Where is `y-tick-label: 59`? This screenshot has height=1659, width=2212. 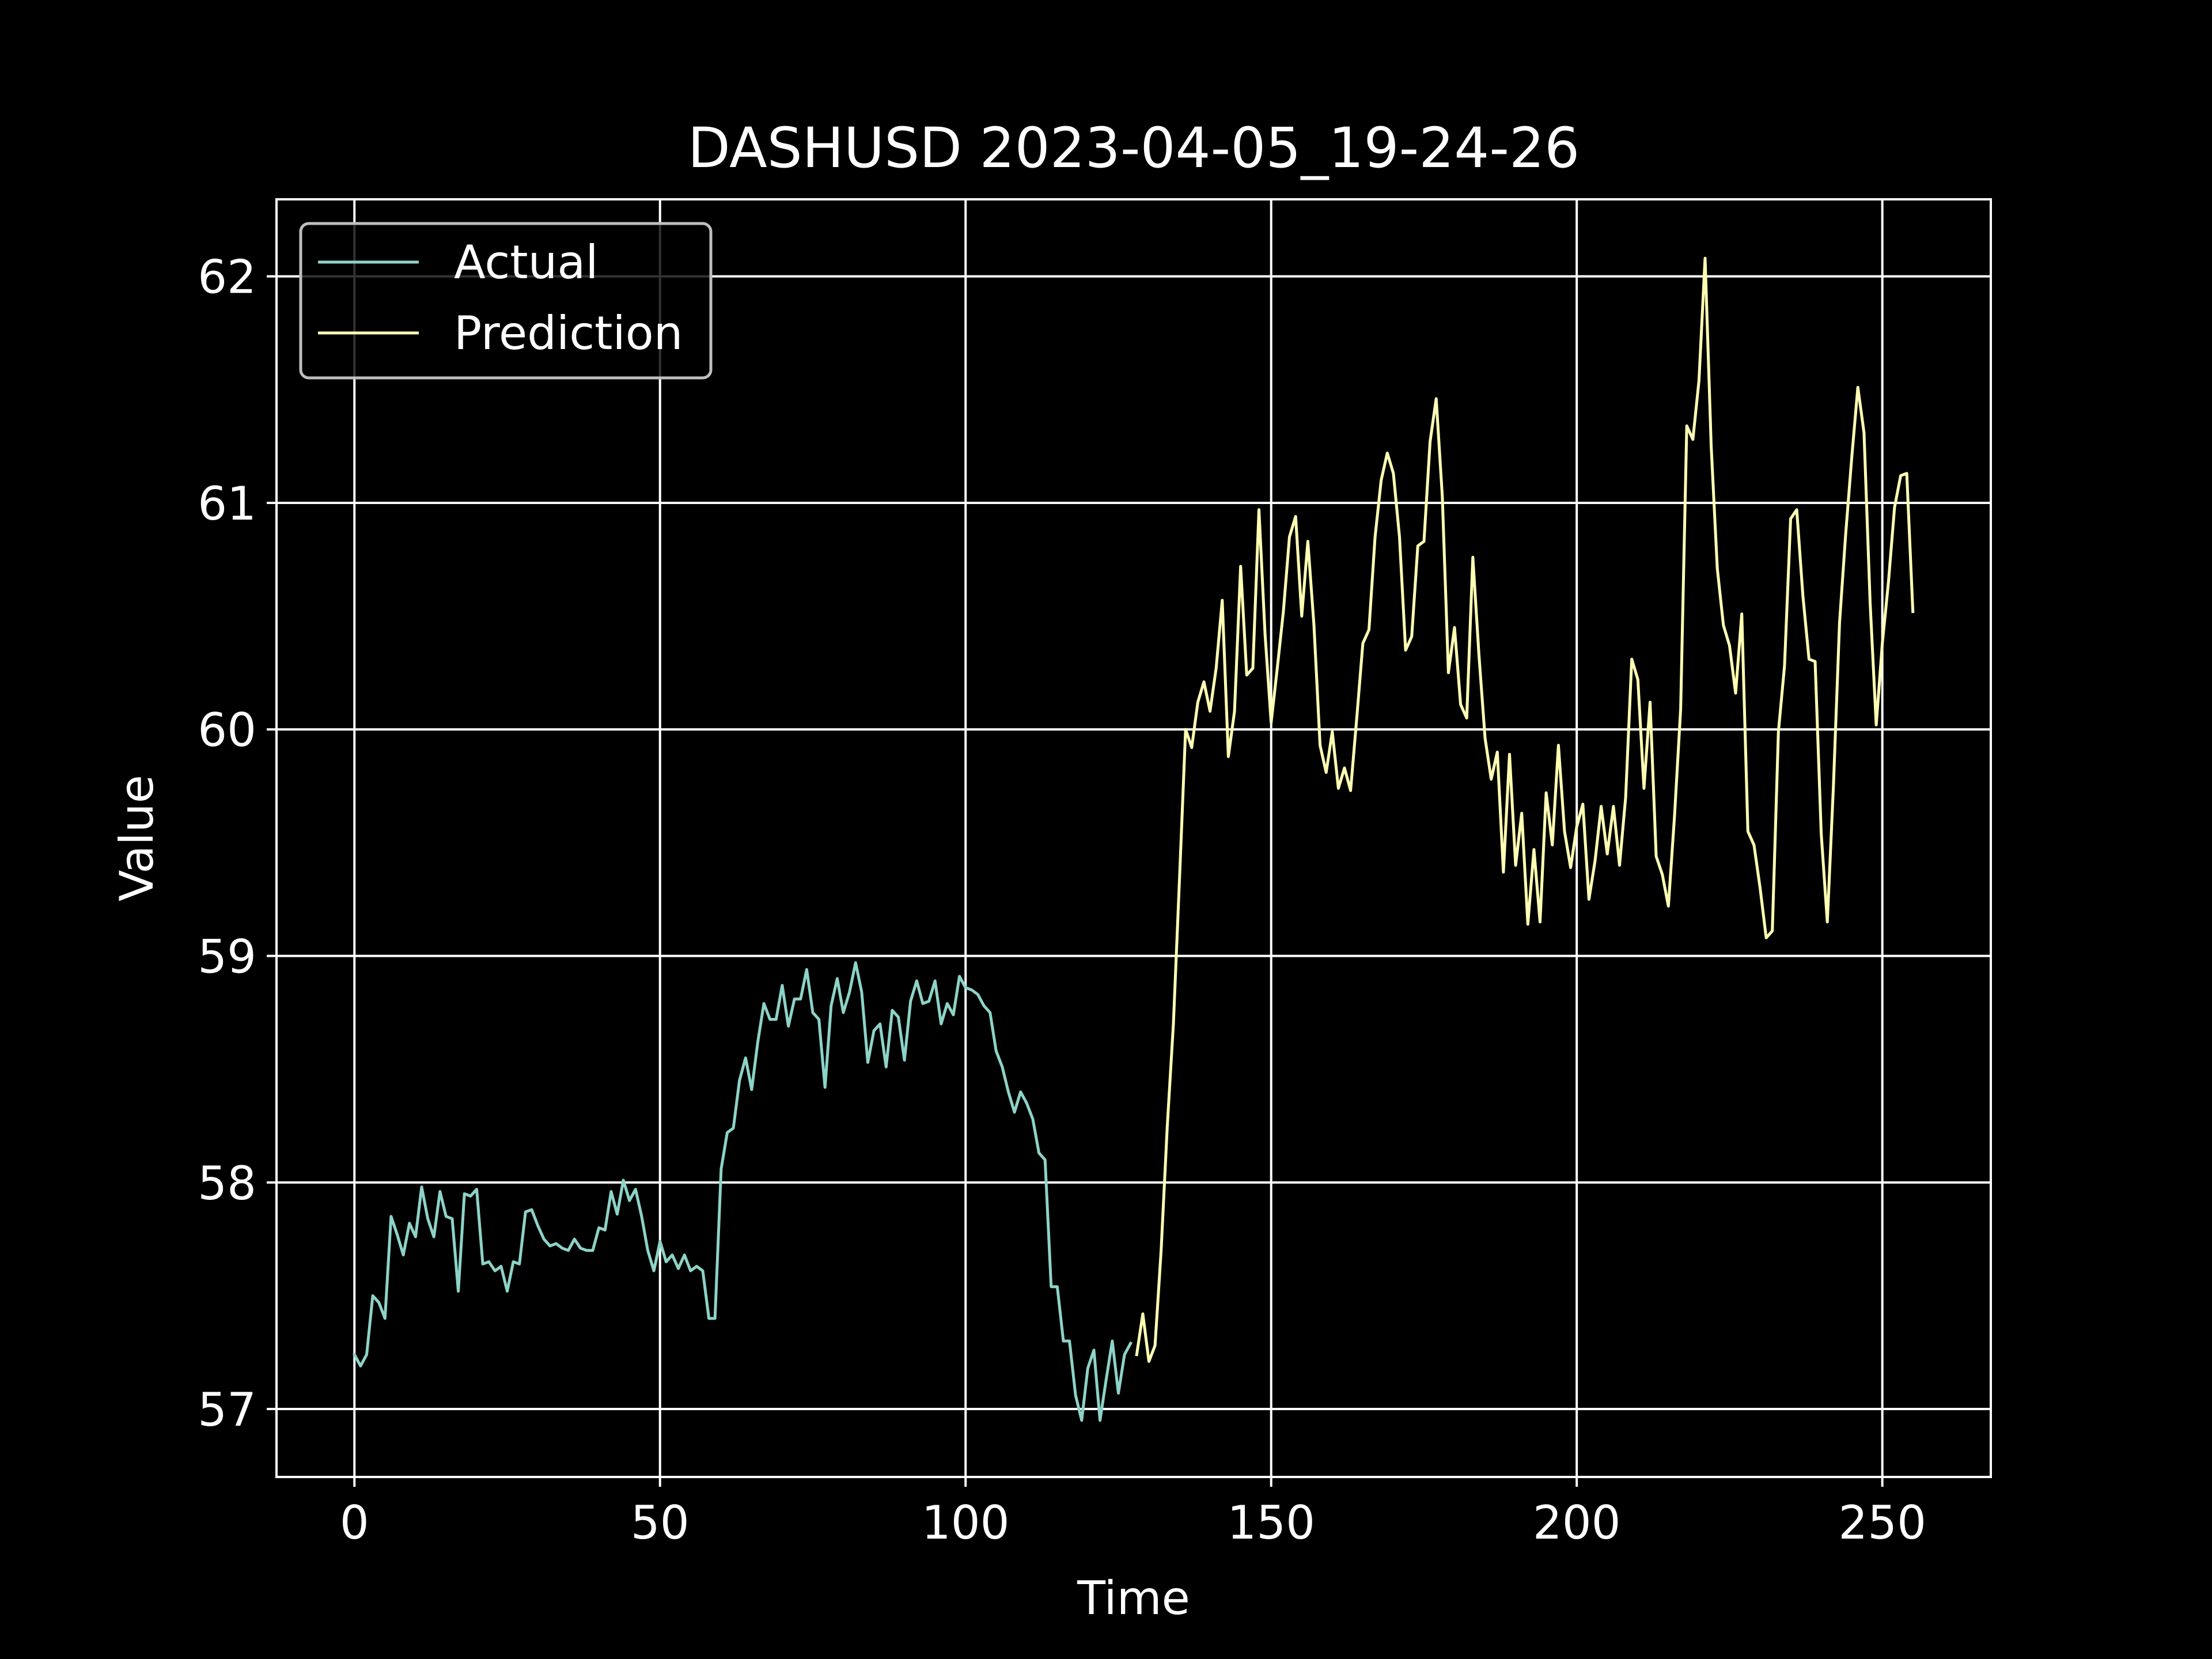 y-tick-label: 59 is located at coordinates (227, 956).